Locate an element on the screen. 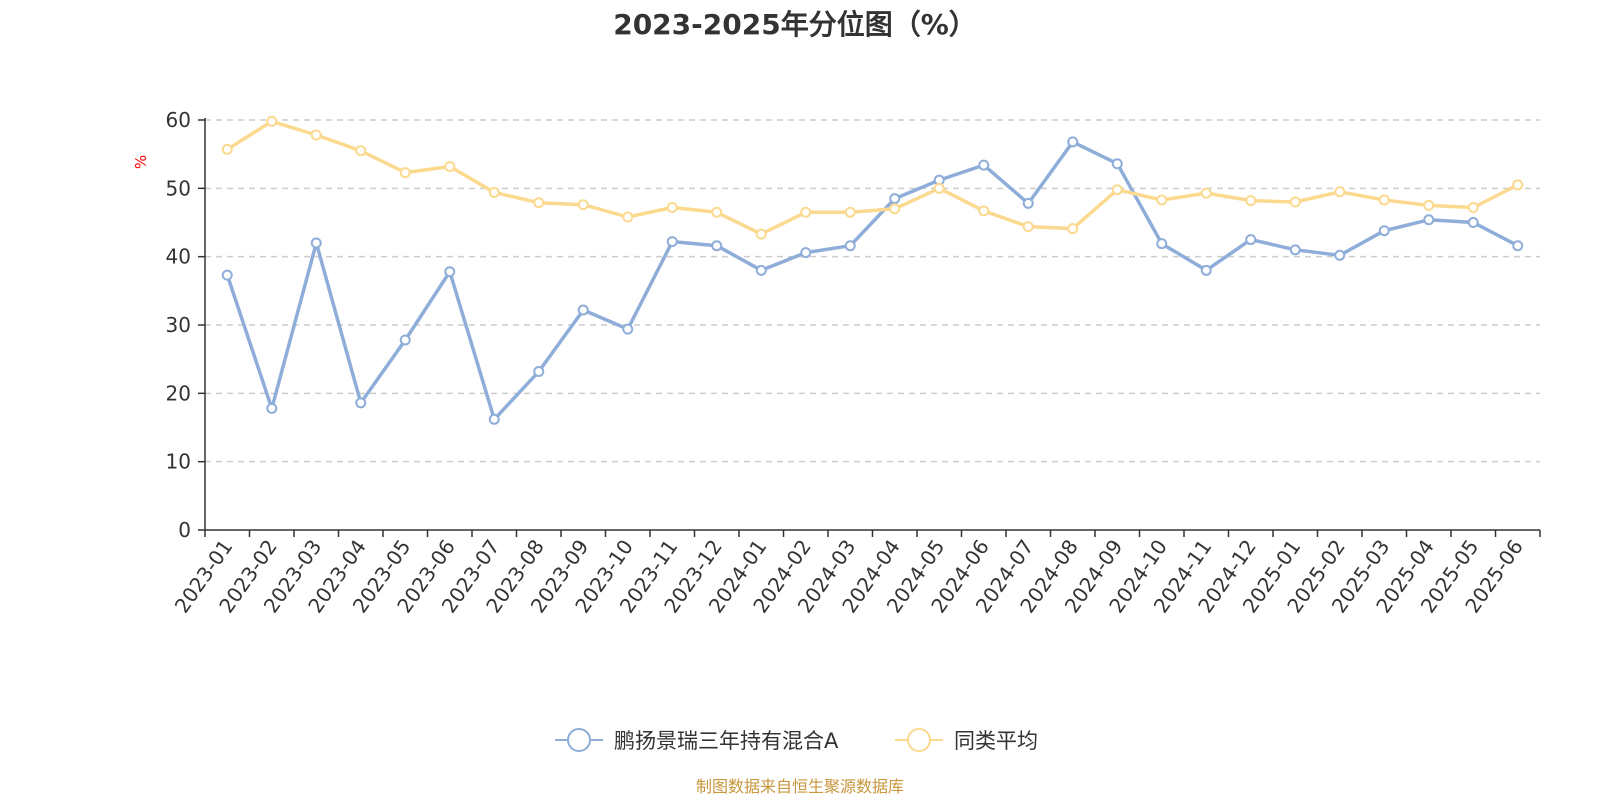 The height and width of the screenshot is (800, 1600). legend-item-2: 同类平均 is located at coordinates (966, 740).